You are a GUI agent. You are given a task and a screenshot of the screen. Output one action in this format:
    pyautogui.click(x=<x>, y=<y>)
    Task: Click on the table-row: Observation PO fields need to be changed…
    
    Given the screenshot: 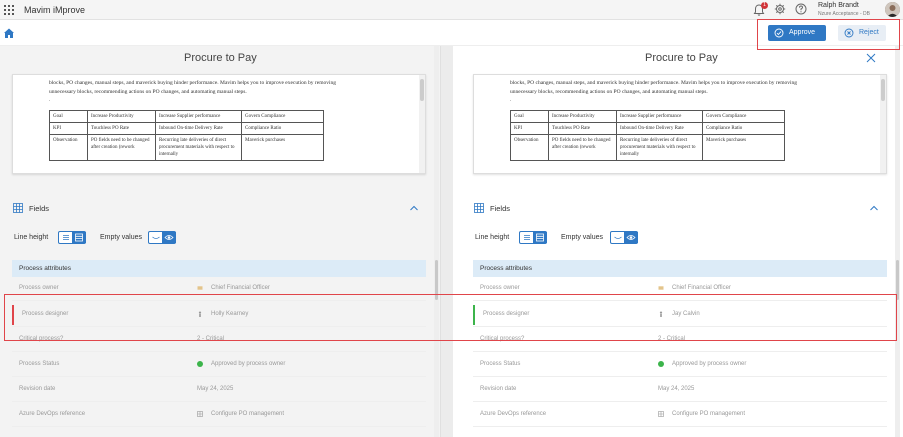 What is the action you would take?
    pyautogui.click(x=186, y=147)
    